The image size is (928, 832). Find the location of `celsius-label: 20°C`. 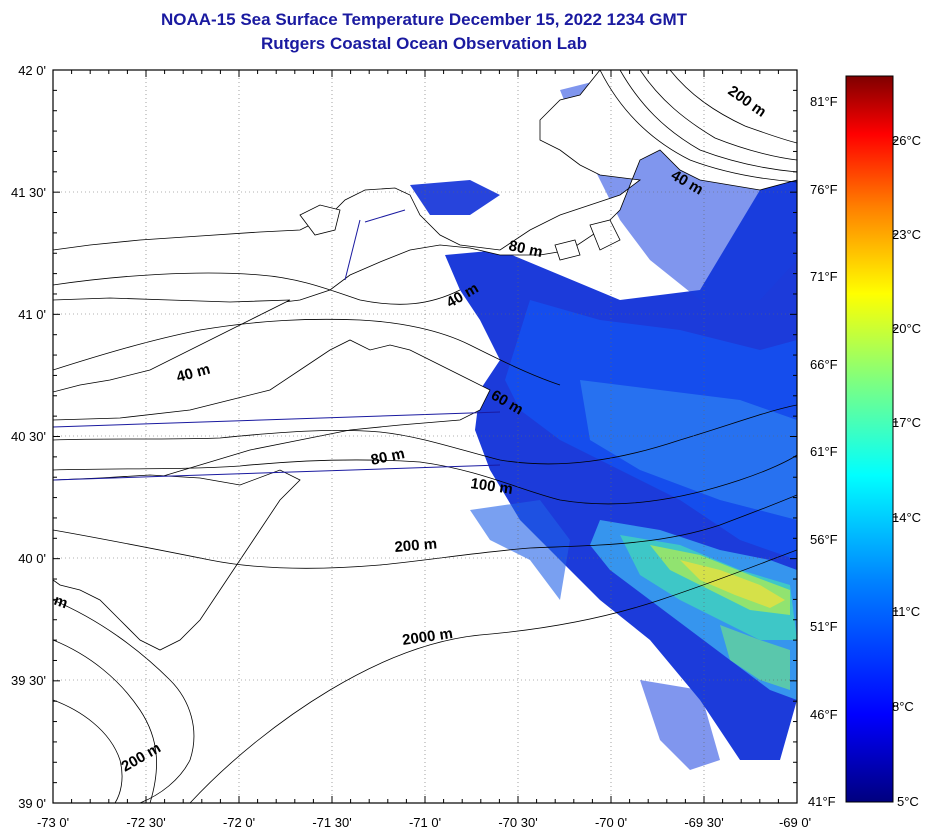

celsius-label: 20°C is located at coordinates (906, 328).